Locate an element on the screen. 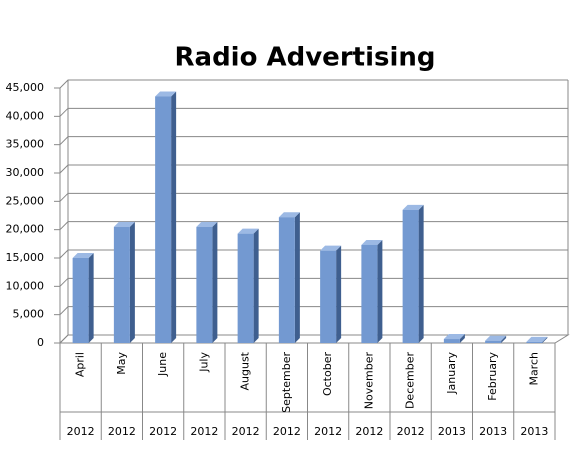  x-tick-label: January is located at coordinates (451, 373).